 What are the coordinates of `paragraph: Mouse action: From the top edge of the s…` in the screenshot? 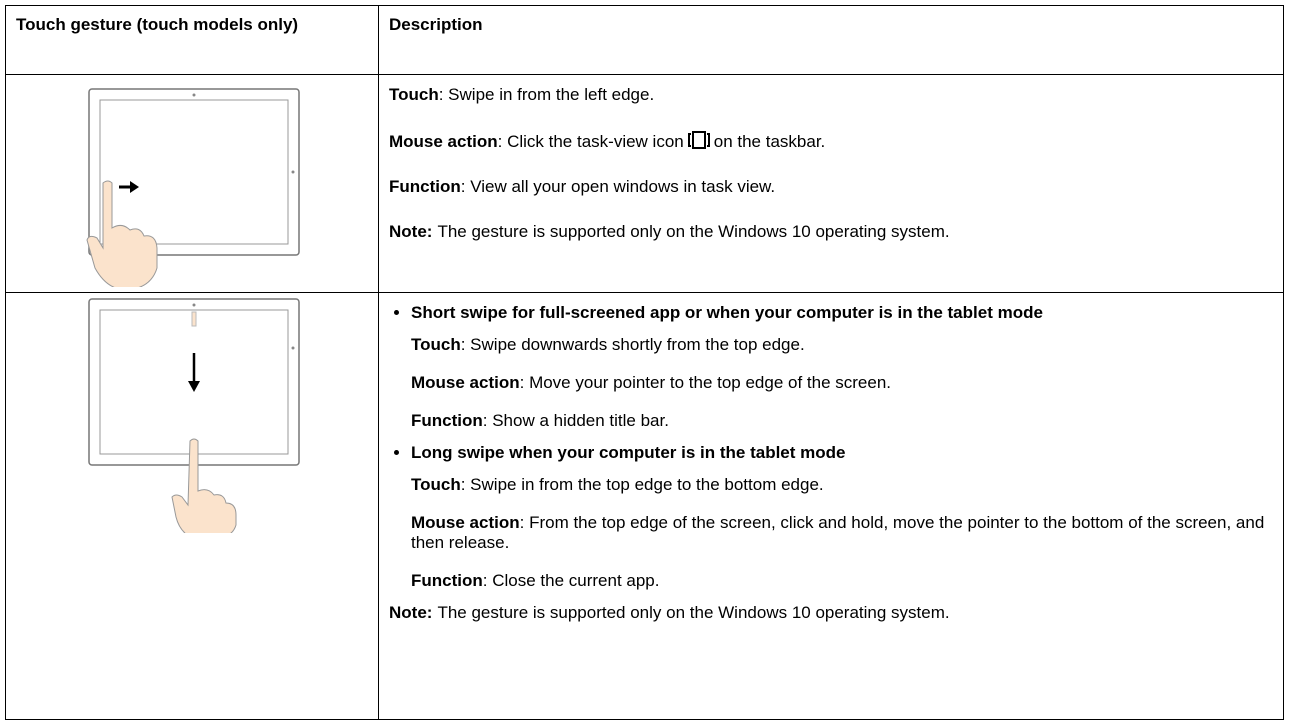 It's located at (842, 533).